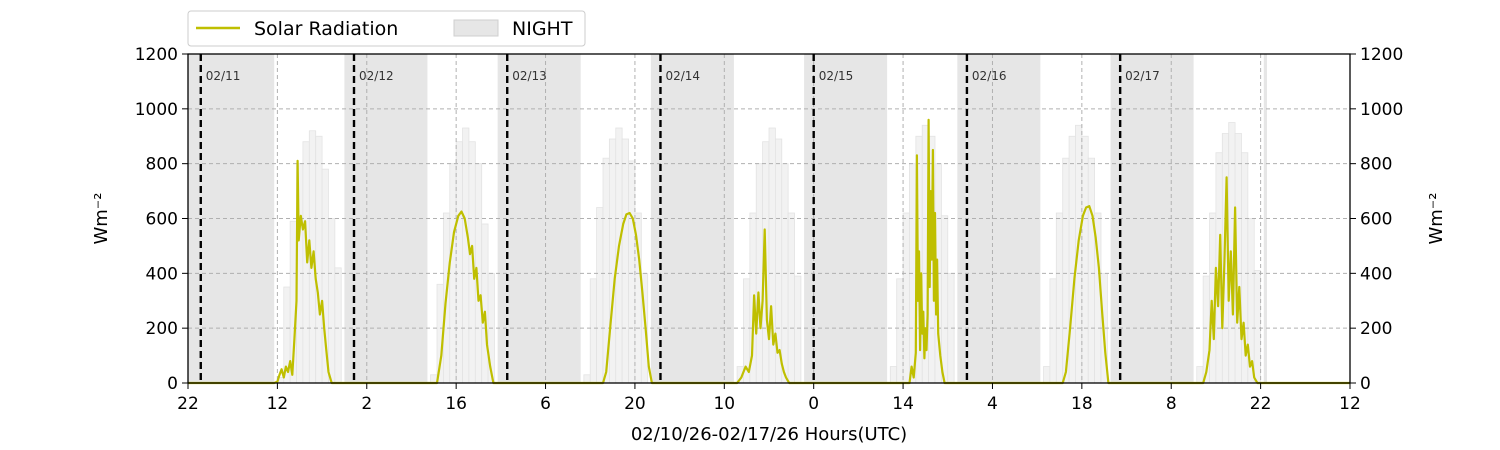 Image resolution: width=1500 pixels, height=450 pixels. I want to click on day-marker-label: 02/16, so click(989, 76).